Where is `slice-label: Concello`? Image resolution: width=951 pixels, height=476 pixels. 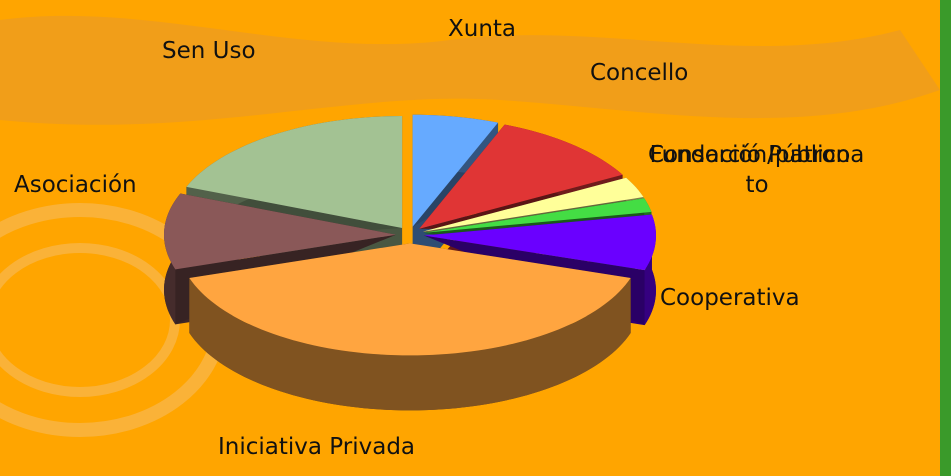
slice-label: Concello is located at coordinates (639, 73).